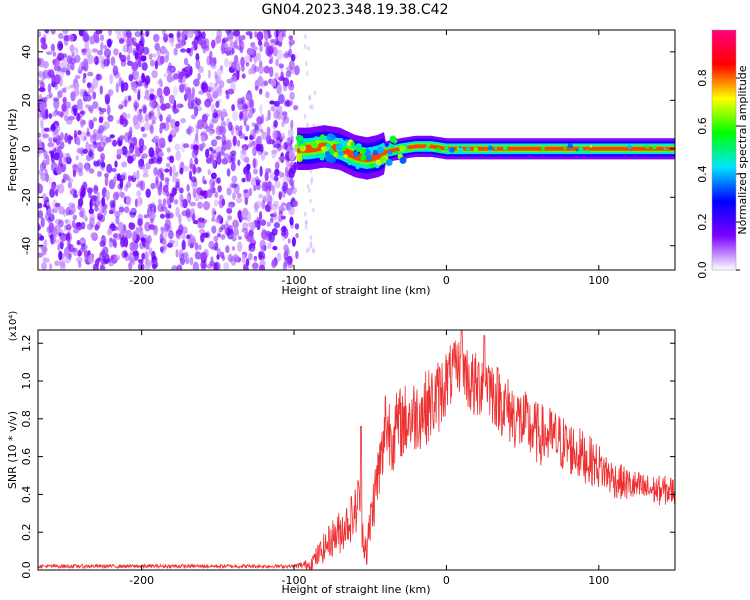 This screenshot has width=750, height=600. What do you see at coordinates (26, 100) in the screenshot?
I see `y-tick-label: 20` at bounding box center [26, 100].